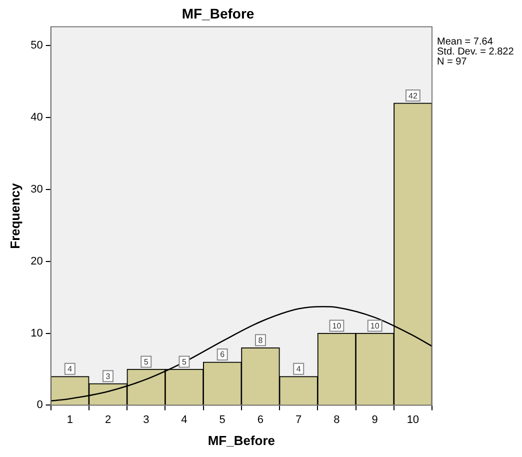  Describe the element at coordinates (223, 355) in the screenshot. I see `data-label: 6` at that location.